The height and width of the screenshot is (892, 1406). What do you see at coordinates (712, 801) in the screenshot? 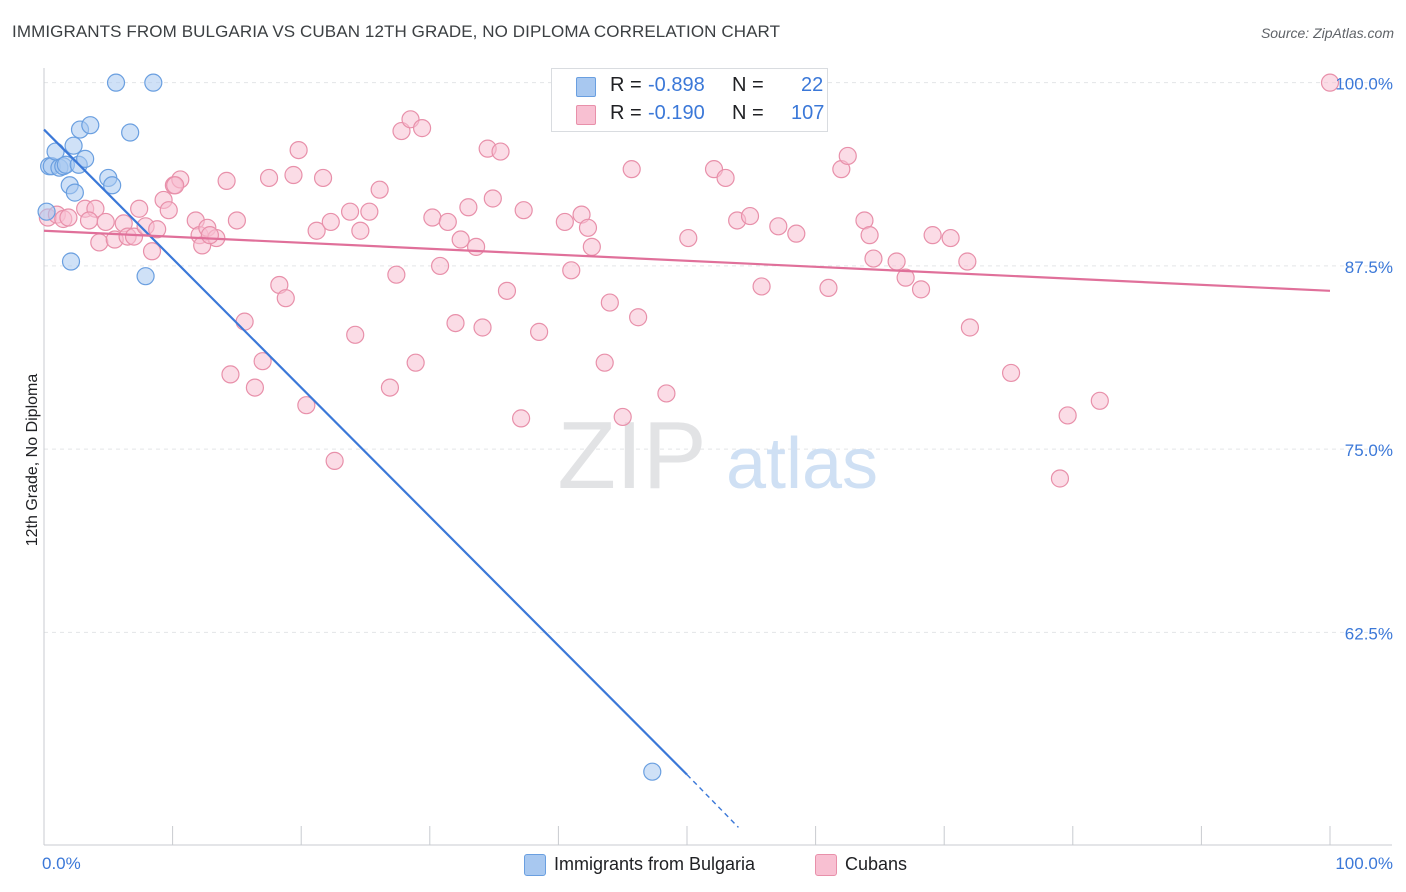
I see `bulgaria-trend-extension` at bounding box center [712, 801].